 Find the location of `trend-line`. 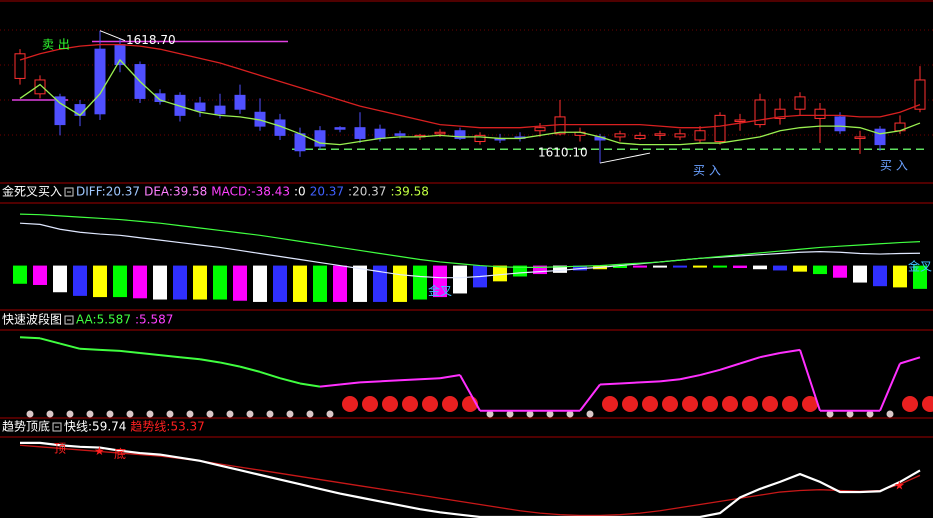

trend-line is located at coordinates (470, 480).